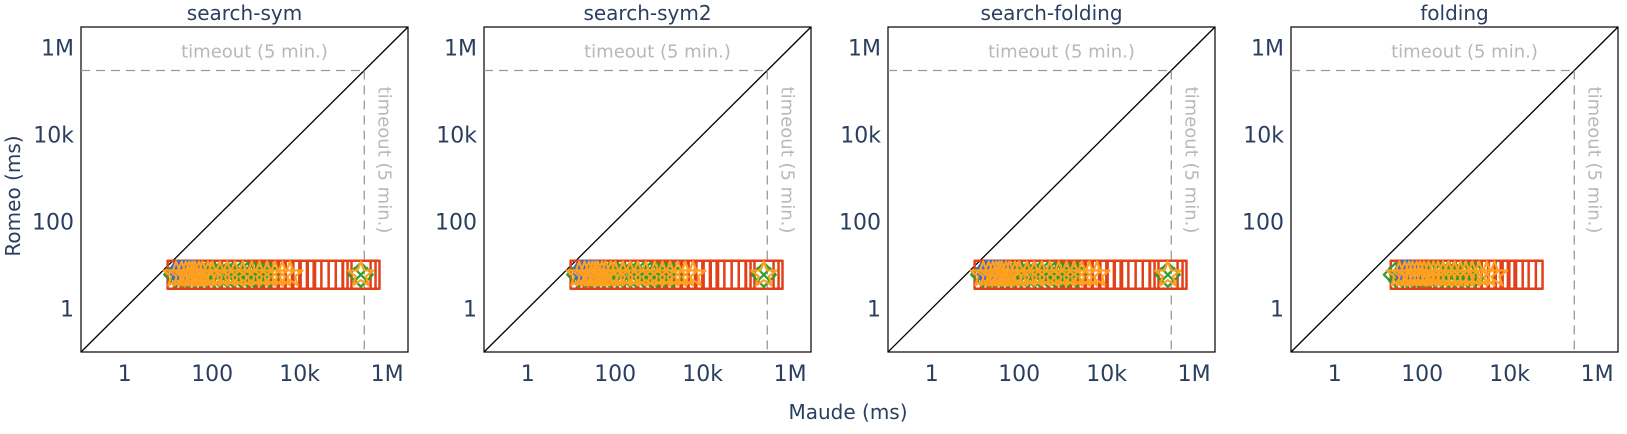  What do you see at coordinates (1454, 13) in the screenshot?
I see `panel-title: folding` at bounding box center [1454, 13].